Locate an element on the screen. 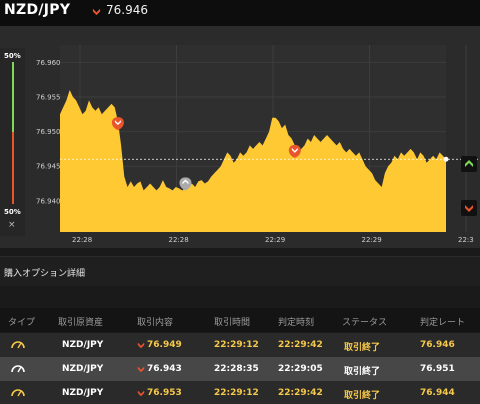 The width and height of the screenshot is (480, 404). rate-cell: 76.946 is located at coordinates (437, 345).